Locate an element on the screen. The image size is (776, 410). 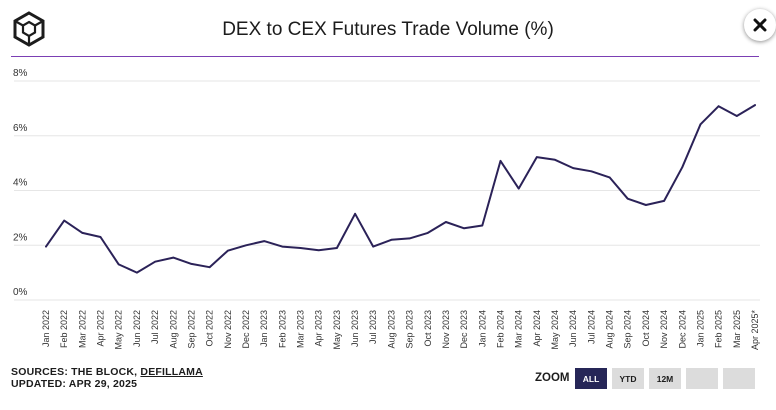
sources-line: SOURCES: THE BLOCK, DEFILLAMA is located at coordinates (107, 372).